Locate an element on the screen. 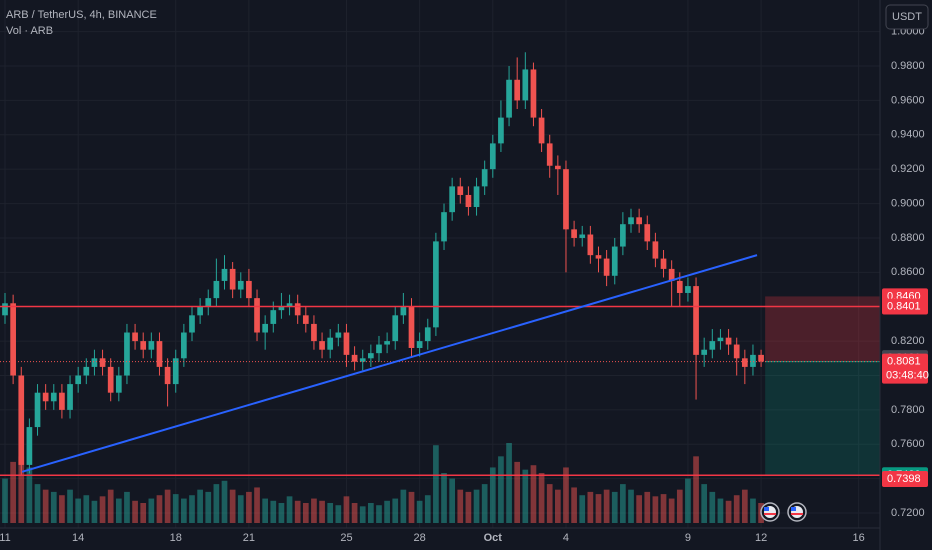 The width and height of the screenshot is (932, 550). y-tick-label: 0.7800 is located at coordinates (908, 410).